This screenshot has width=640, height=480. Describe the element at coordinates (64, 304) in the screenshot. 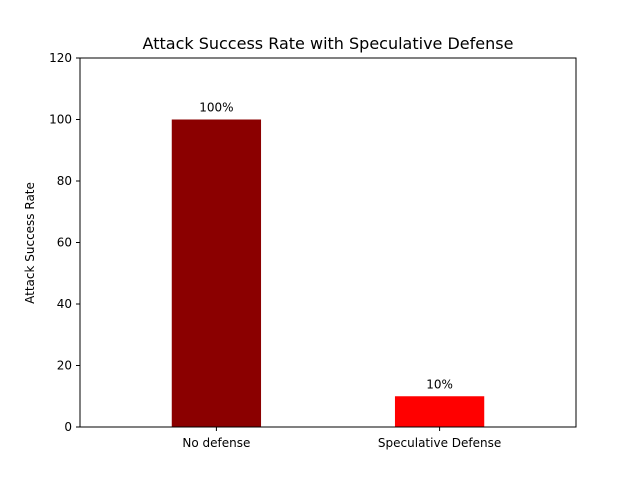

I see `y-tick-label: 40` at that location.